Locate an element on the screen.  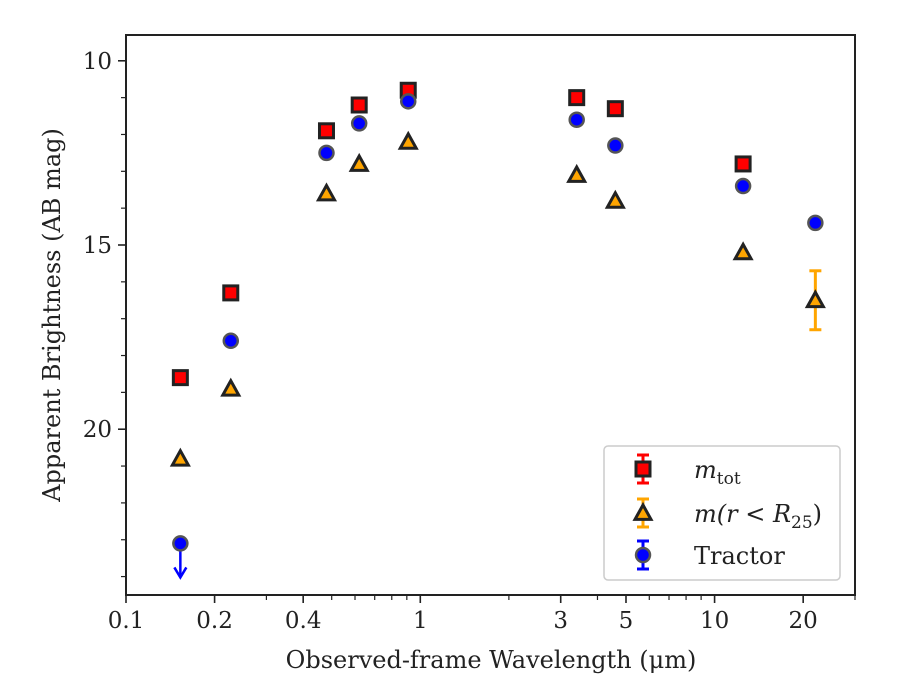
legend-label: Tractor is located at coordinates (739, 556).